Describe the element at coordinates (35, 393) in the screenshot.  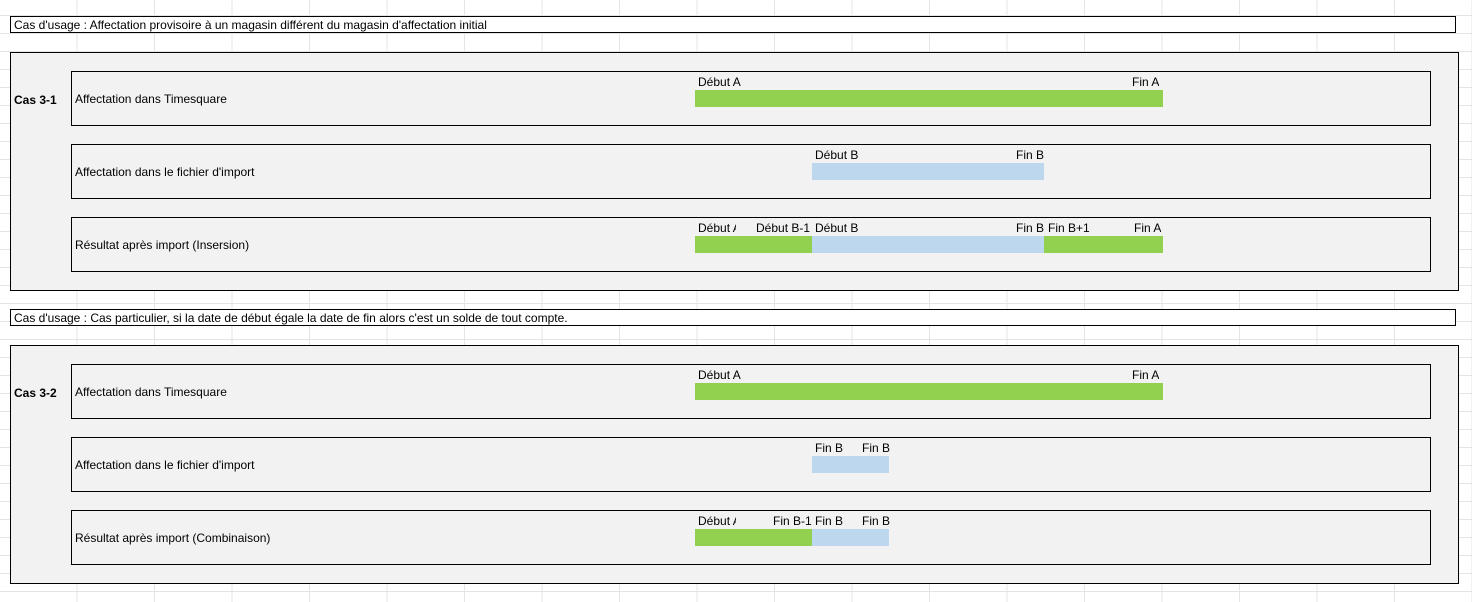
I see `case-label: Cas 3-2` at that location.